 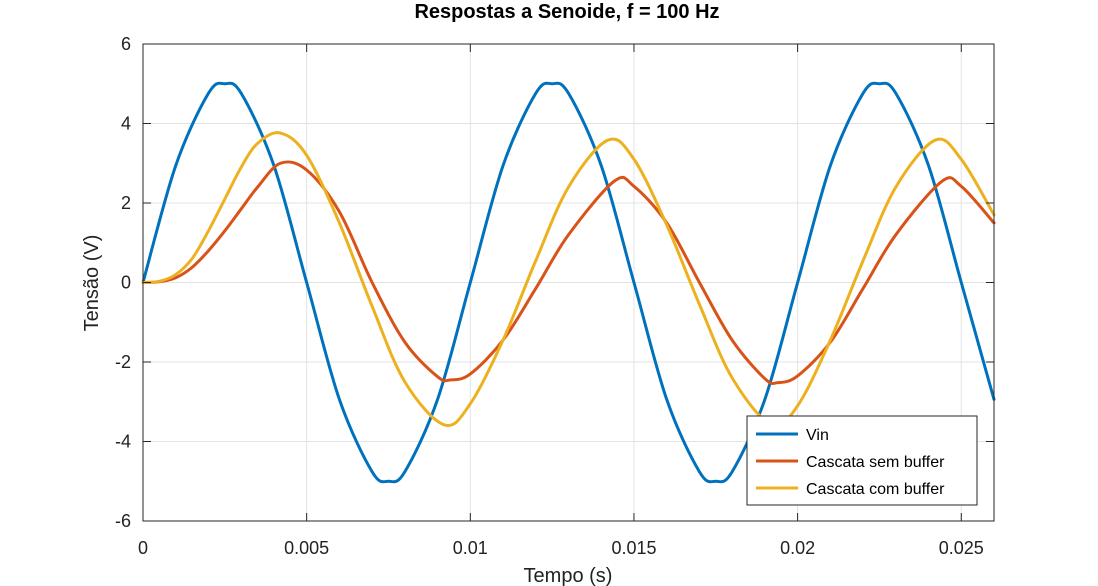 What do you see at coordinates (126, 124) in the screenshot?
I see `y-tick-label: 4` at bounding box center [126, 124].